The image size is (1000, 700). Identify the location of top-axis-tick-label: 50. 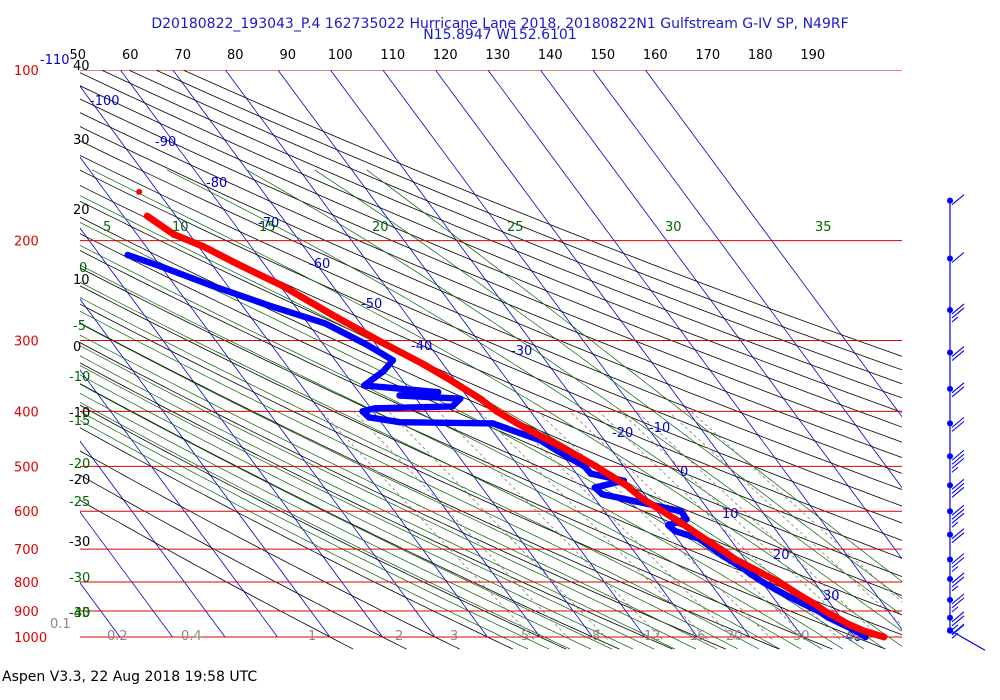
(78, 55).